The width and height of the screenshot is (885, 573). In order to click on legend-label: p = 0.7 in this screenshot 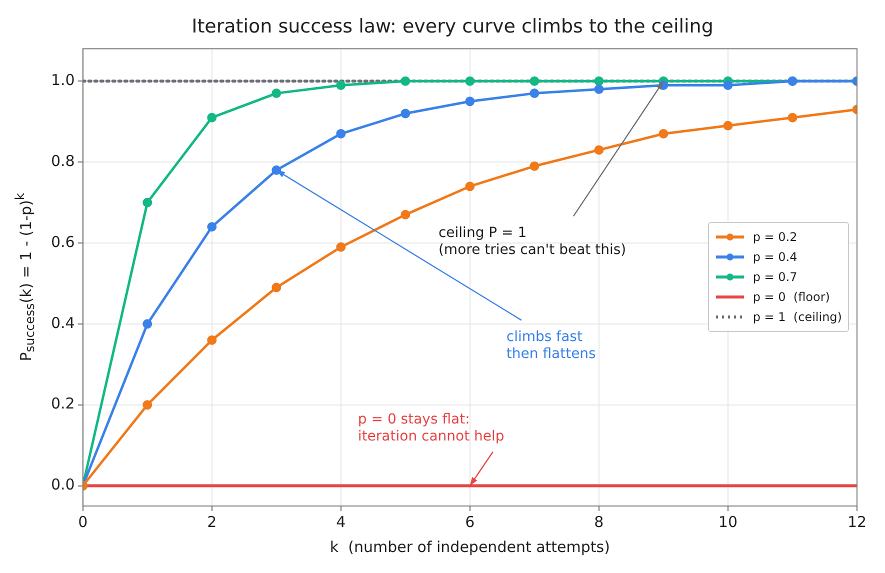, I will do `click(775, 277)`.